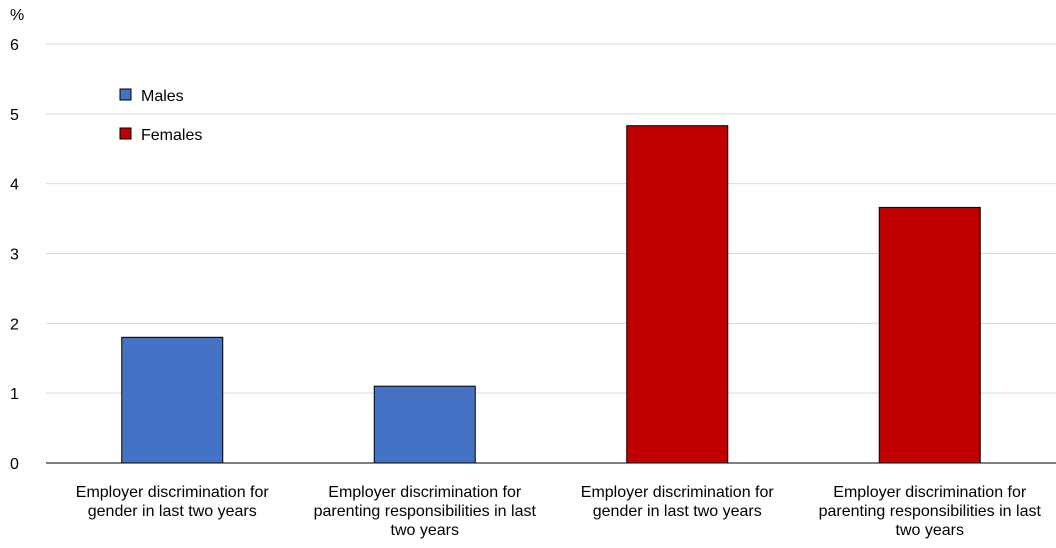  What do you see at coordinates (14, 45) in the screenshot?
I see `y-tick-label: 6` at bounding box center [14, 45].